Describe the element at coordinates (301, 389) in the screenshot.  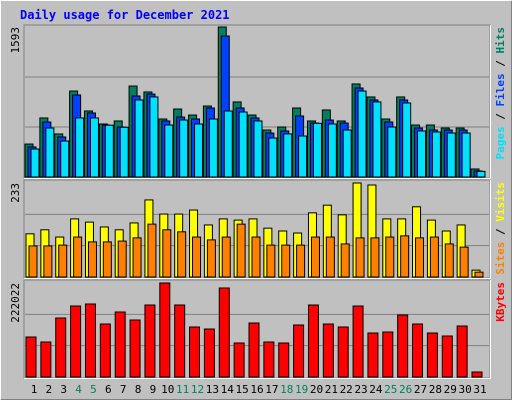
I see `x-tick-label: 19` at that location.